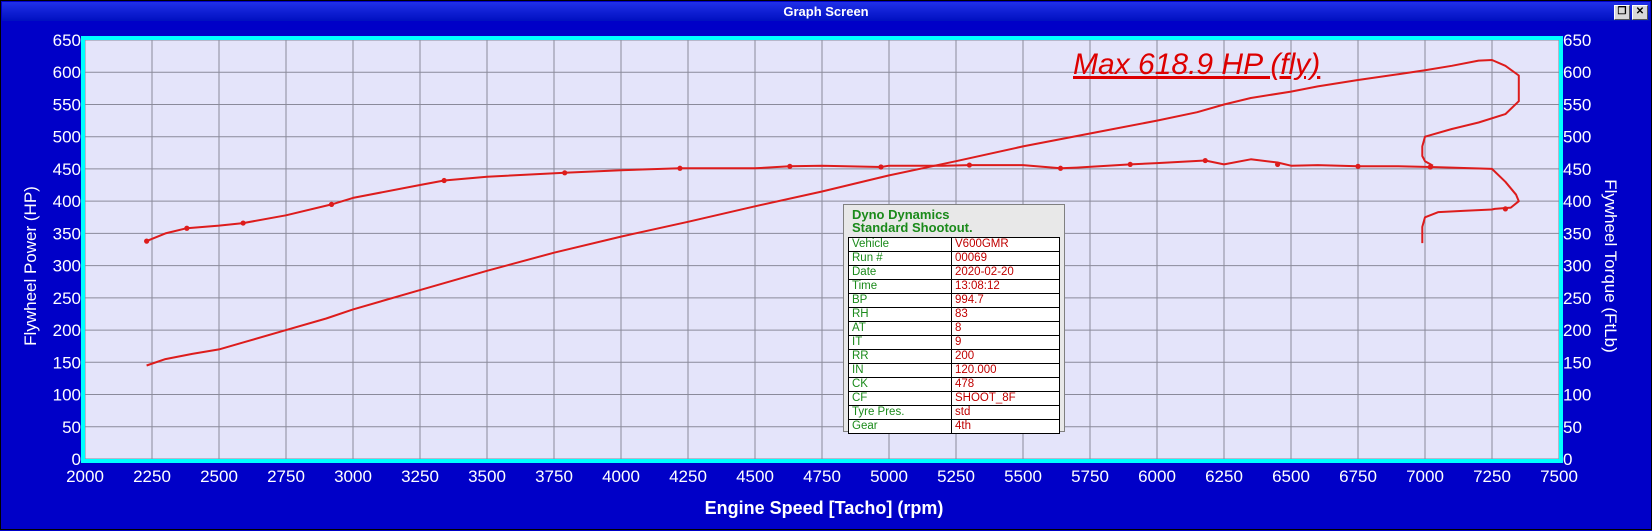  I want to click on info-row: RR 200, so click(954, 356).